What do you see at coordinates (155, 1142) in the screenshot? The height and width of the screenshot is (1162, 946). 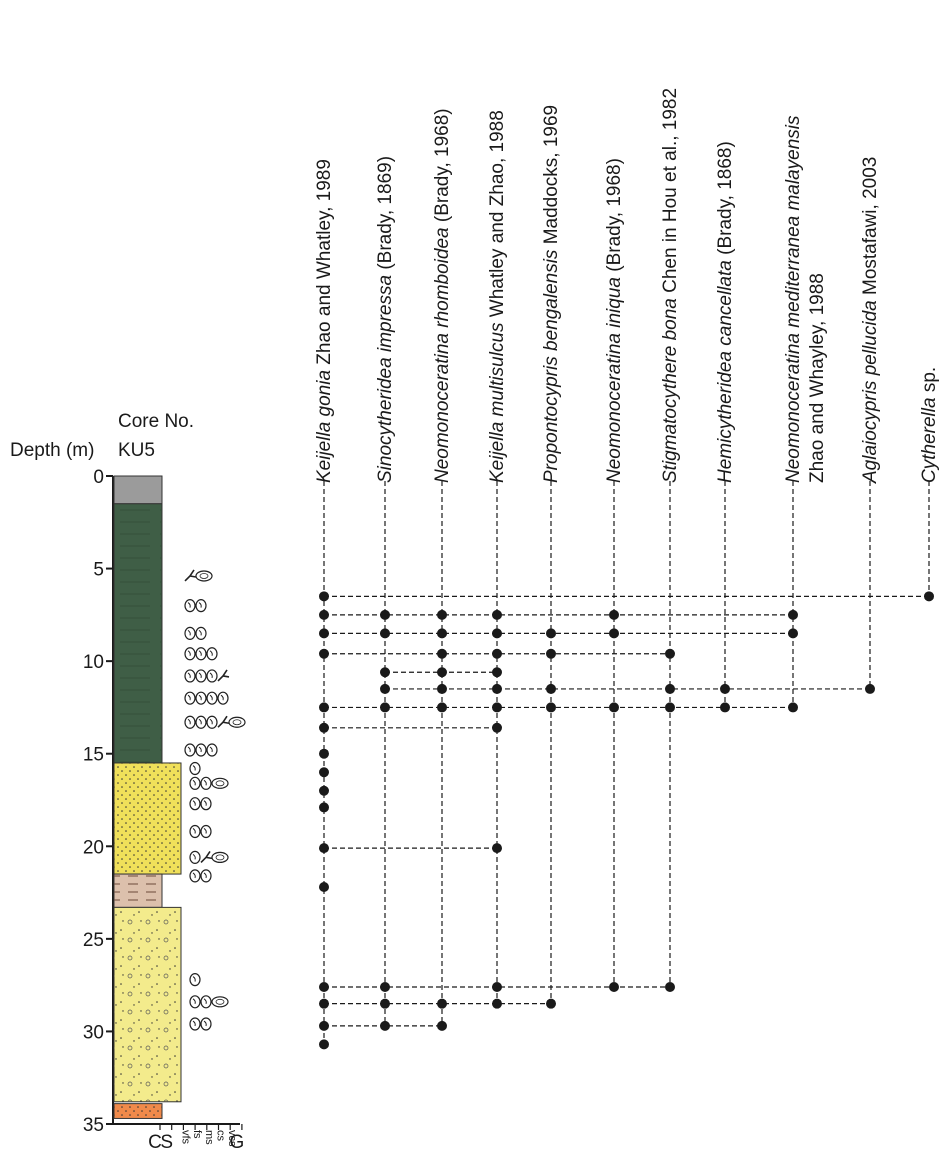 I see `grain-label: C` at bounding box center [155, 1142].